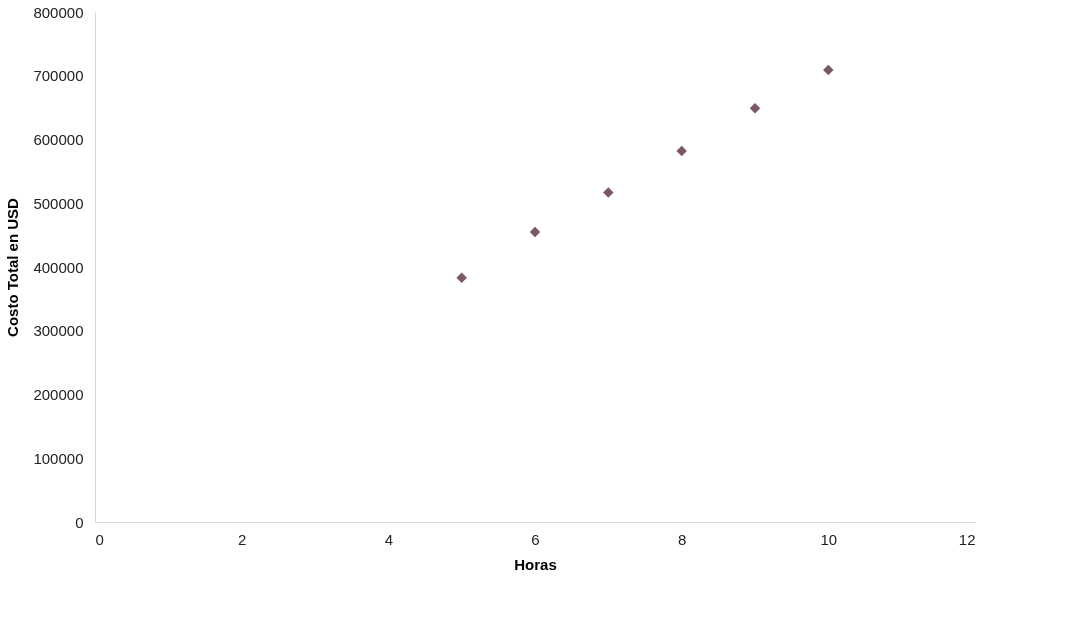 This screenshot has width=1083, height=627. What do you see at coordinates (58, 394) in the screenshot?
I see `y-tick-label: 200000` at bounding box center [58, 394].